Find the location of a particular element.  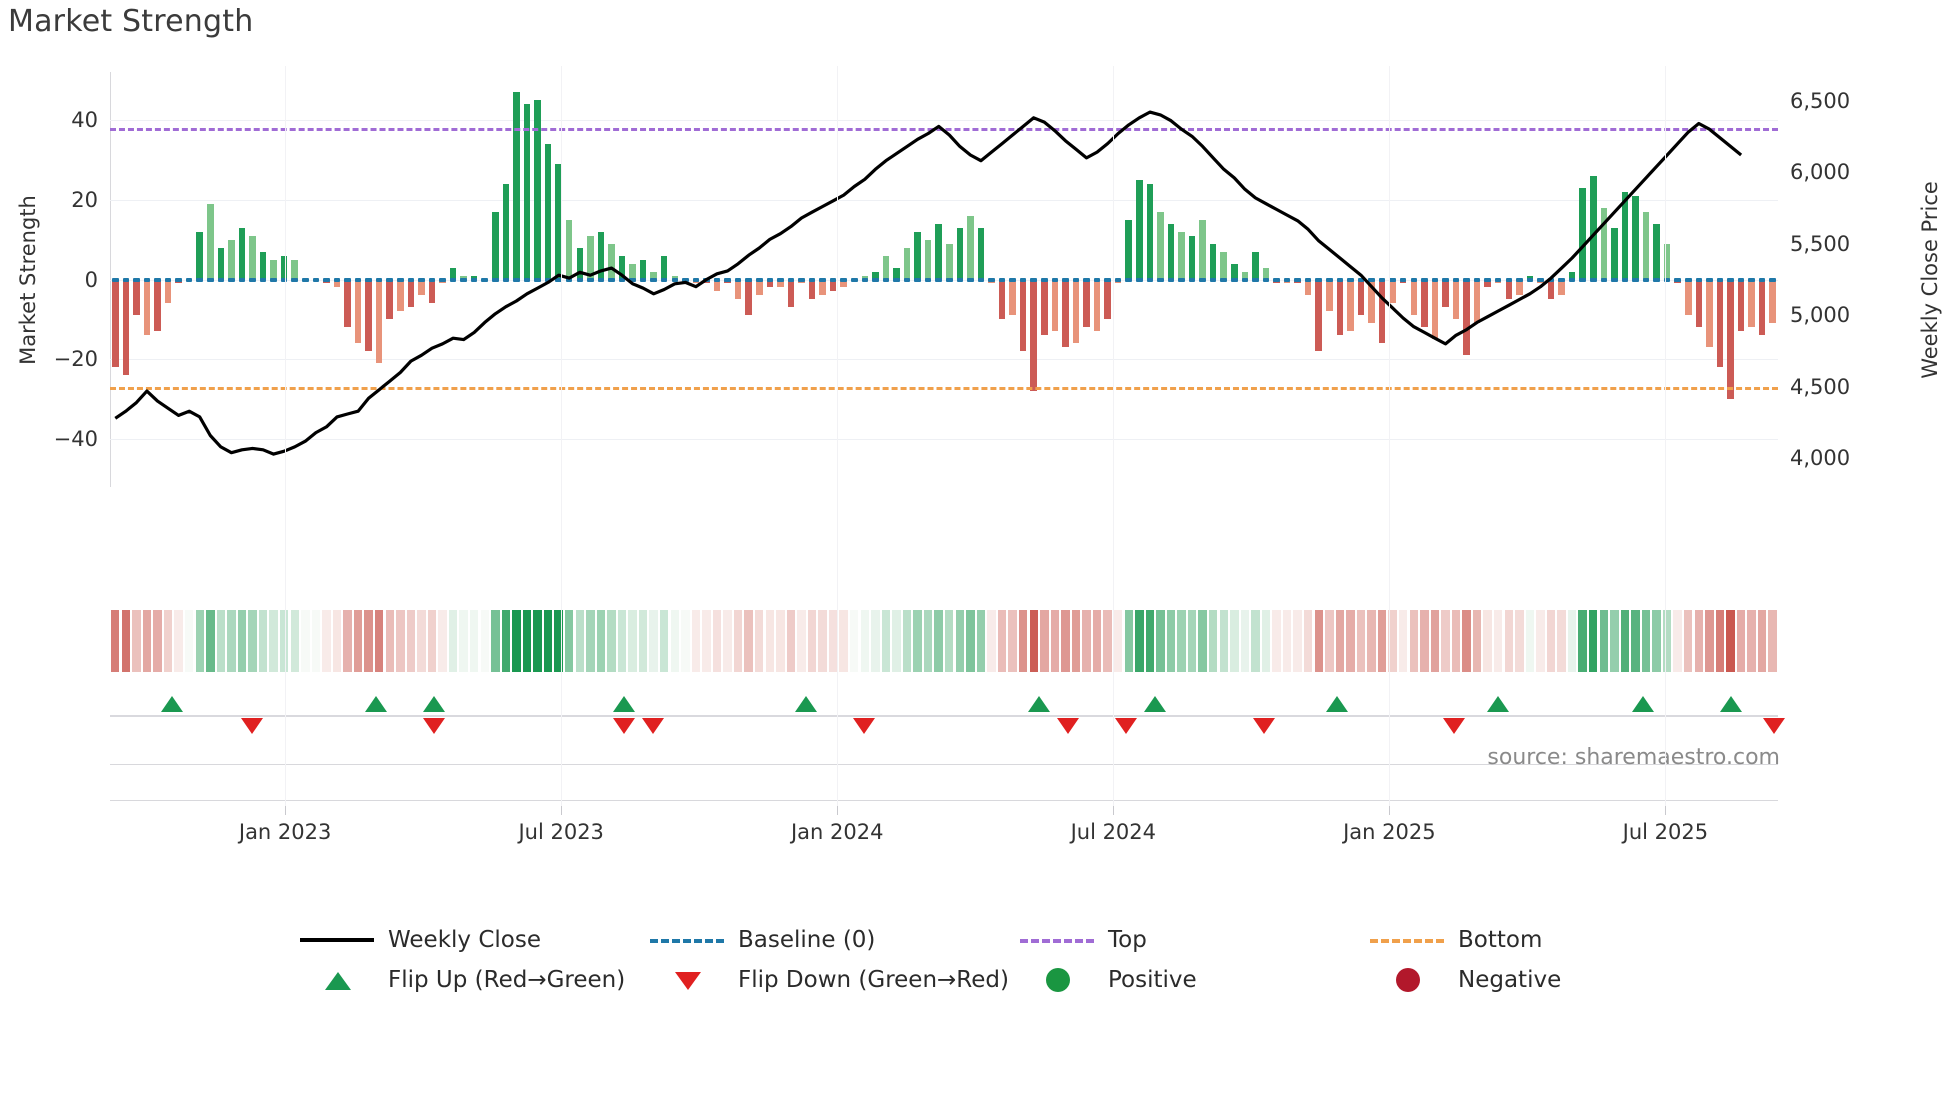

legend-label: Top is located at coordinates (1127, 940).